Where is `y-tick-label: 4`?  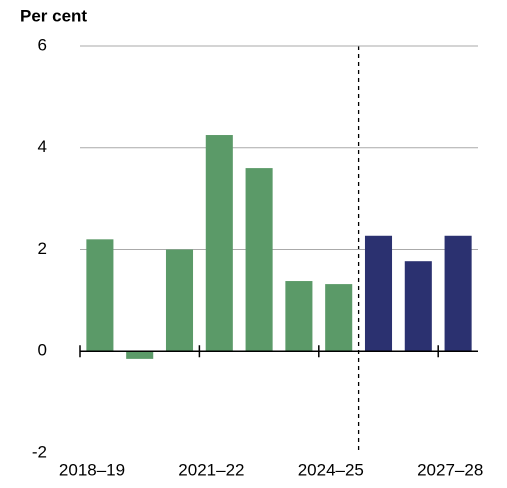
y-tick-label: 4 is located at coordinates (42, 146).